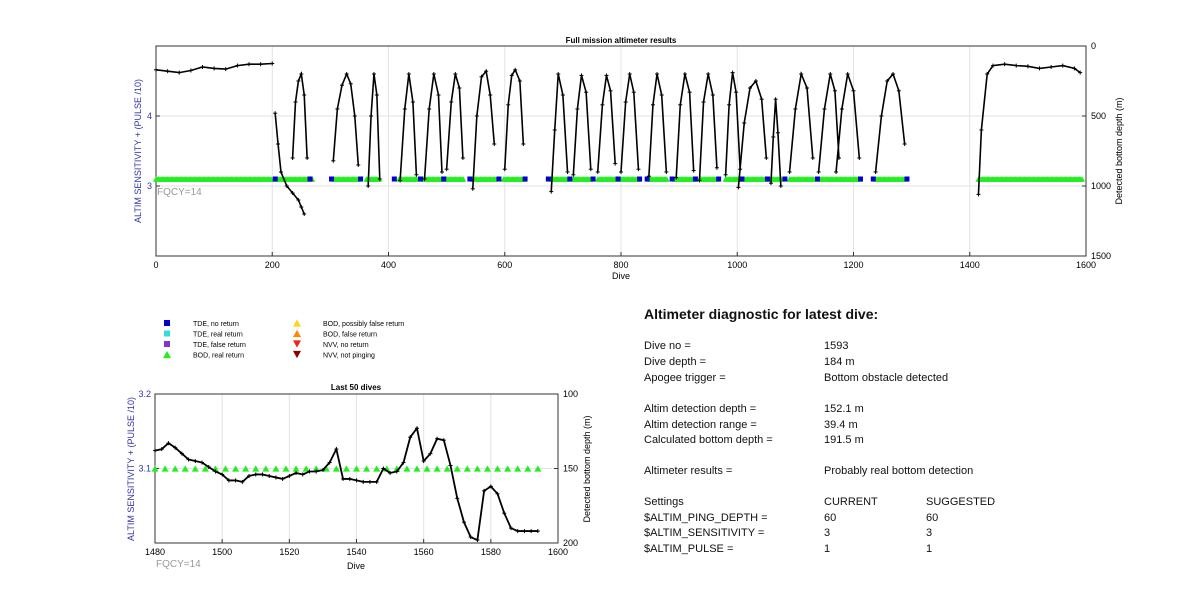 This screenshot has width=1200, height=615. Describe the element at coordinates (149, 186) in the screenshot. I see `y-left-tick-label: 3` at that location.